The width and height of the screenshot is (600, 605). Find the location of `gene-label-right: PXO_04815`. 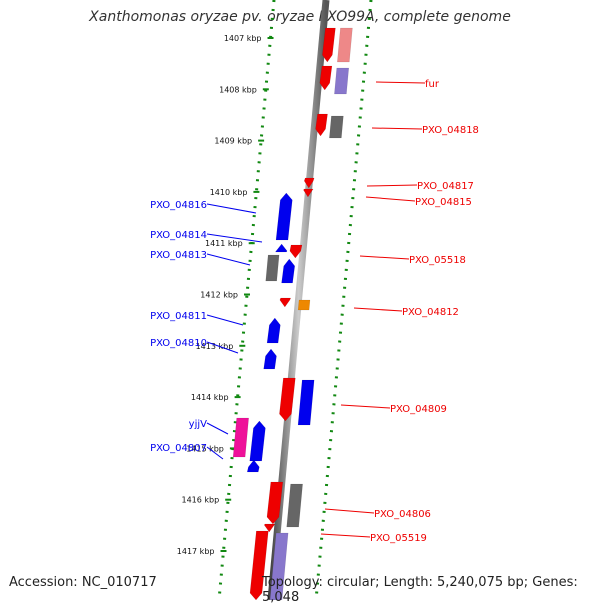

gene-label-right: PXO_04815 is located at coordinates (443, 202).